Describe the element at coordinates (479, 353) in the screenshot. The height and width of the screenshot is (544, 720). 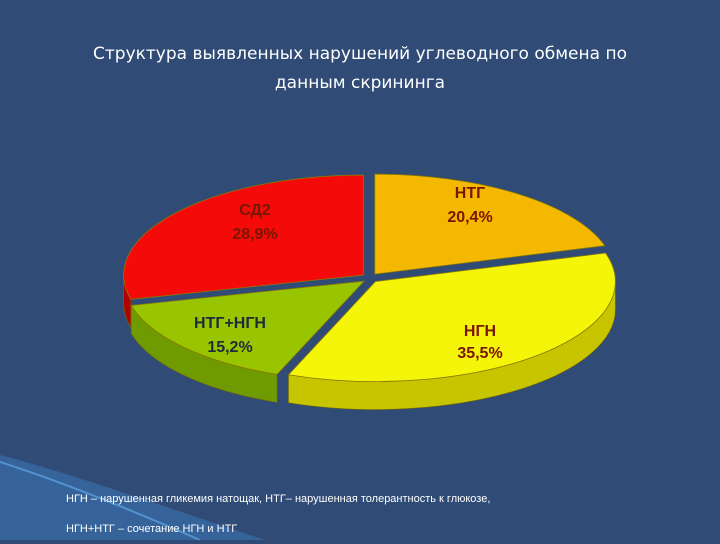
I see `slice-value-ngn: 35,5%` at that location.